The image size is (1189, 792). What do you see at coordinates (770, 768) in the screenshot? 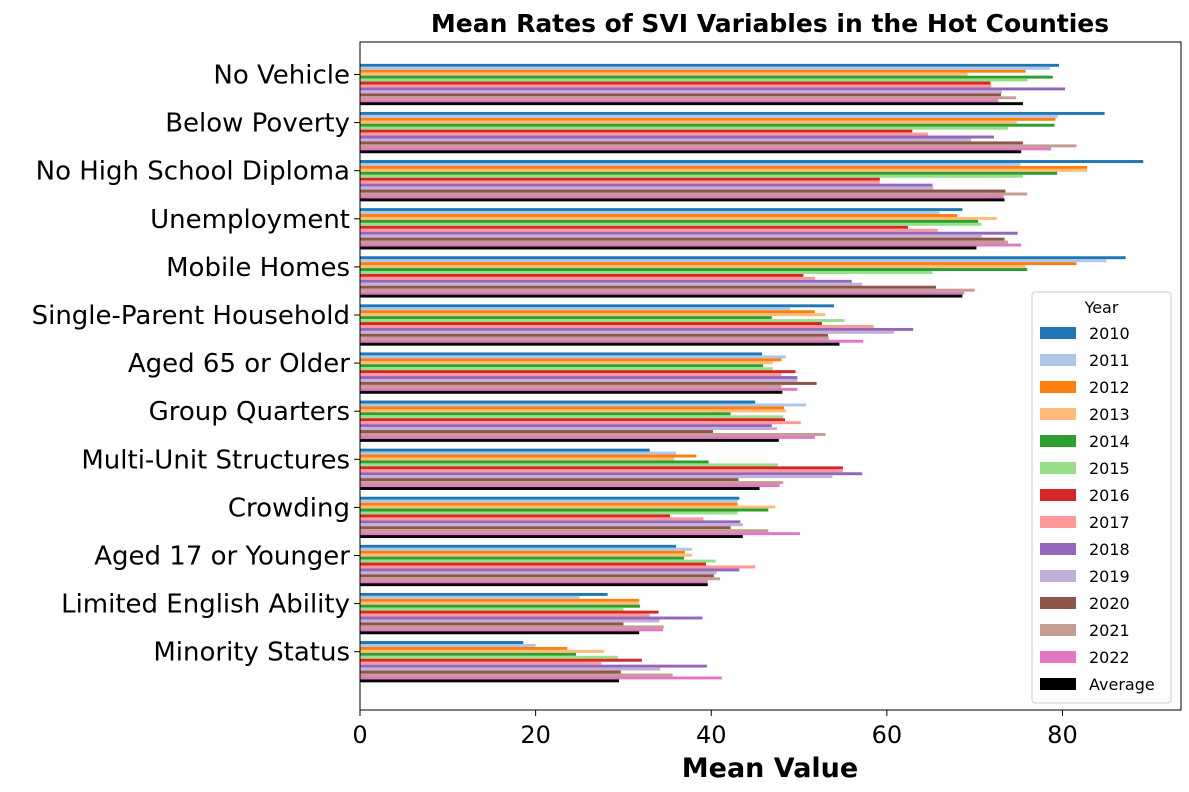
I see `x-axis-label: Mean Value` at bounding box center [770, 768].